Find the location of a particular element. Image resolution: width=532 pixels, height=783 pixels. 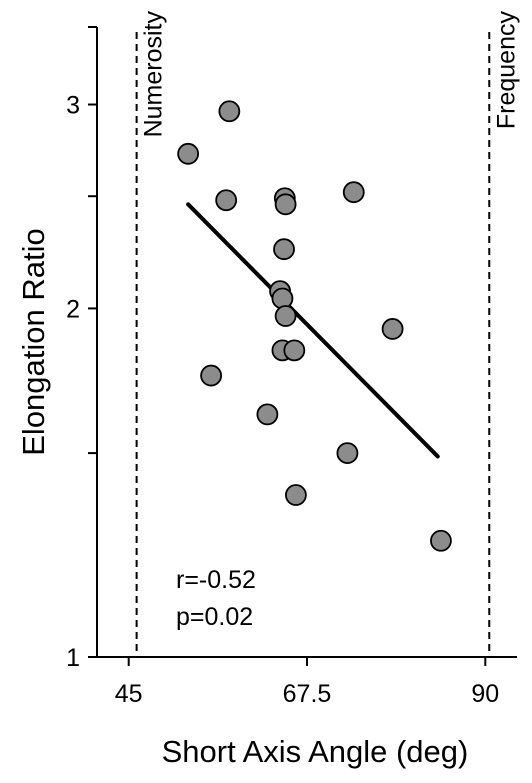

y-tick-label-3: 3 is located at coordinates (73, 106).